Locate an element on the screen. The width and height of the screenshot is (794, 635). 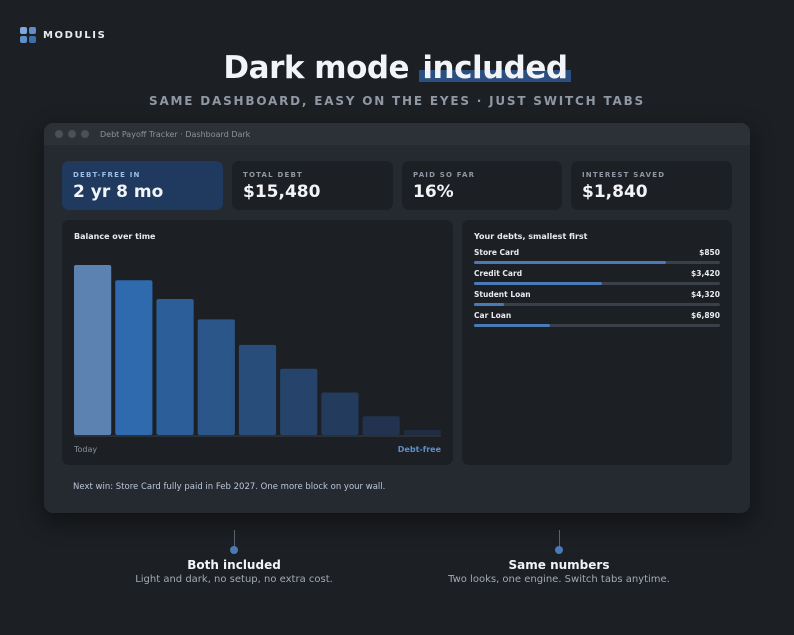
stat-label: PAID SO FAR is located at coordinates (444, 175).